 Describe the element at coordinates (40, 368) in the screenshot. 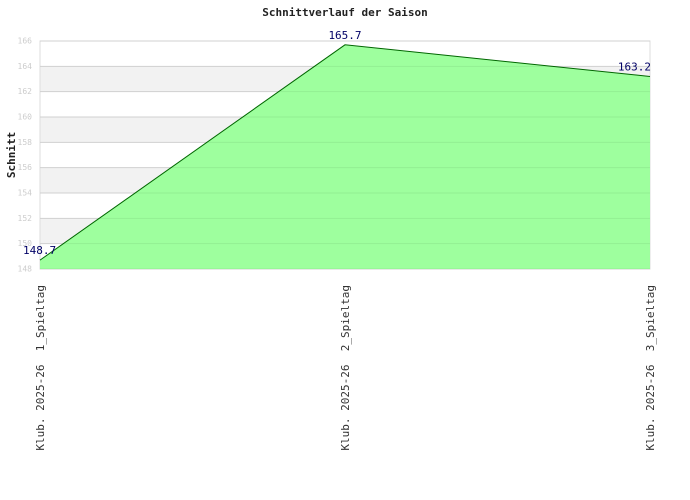

I see `x-tick-label: Klub. 2025-26 1_Spieltag` at that location.